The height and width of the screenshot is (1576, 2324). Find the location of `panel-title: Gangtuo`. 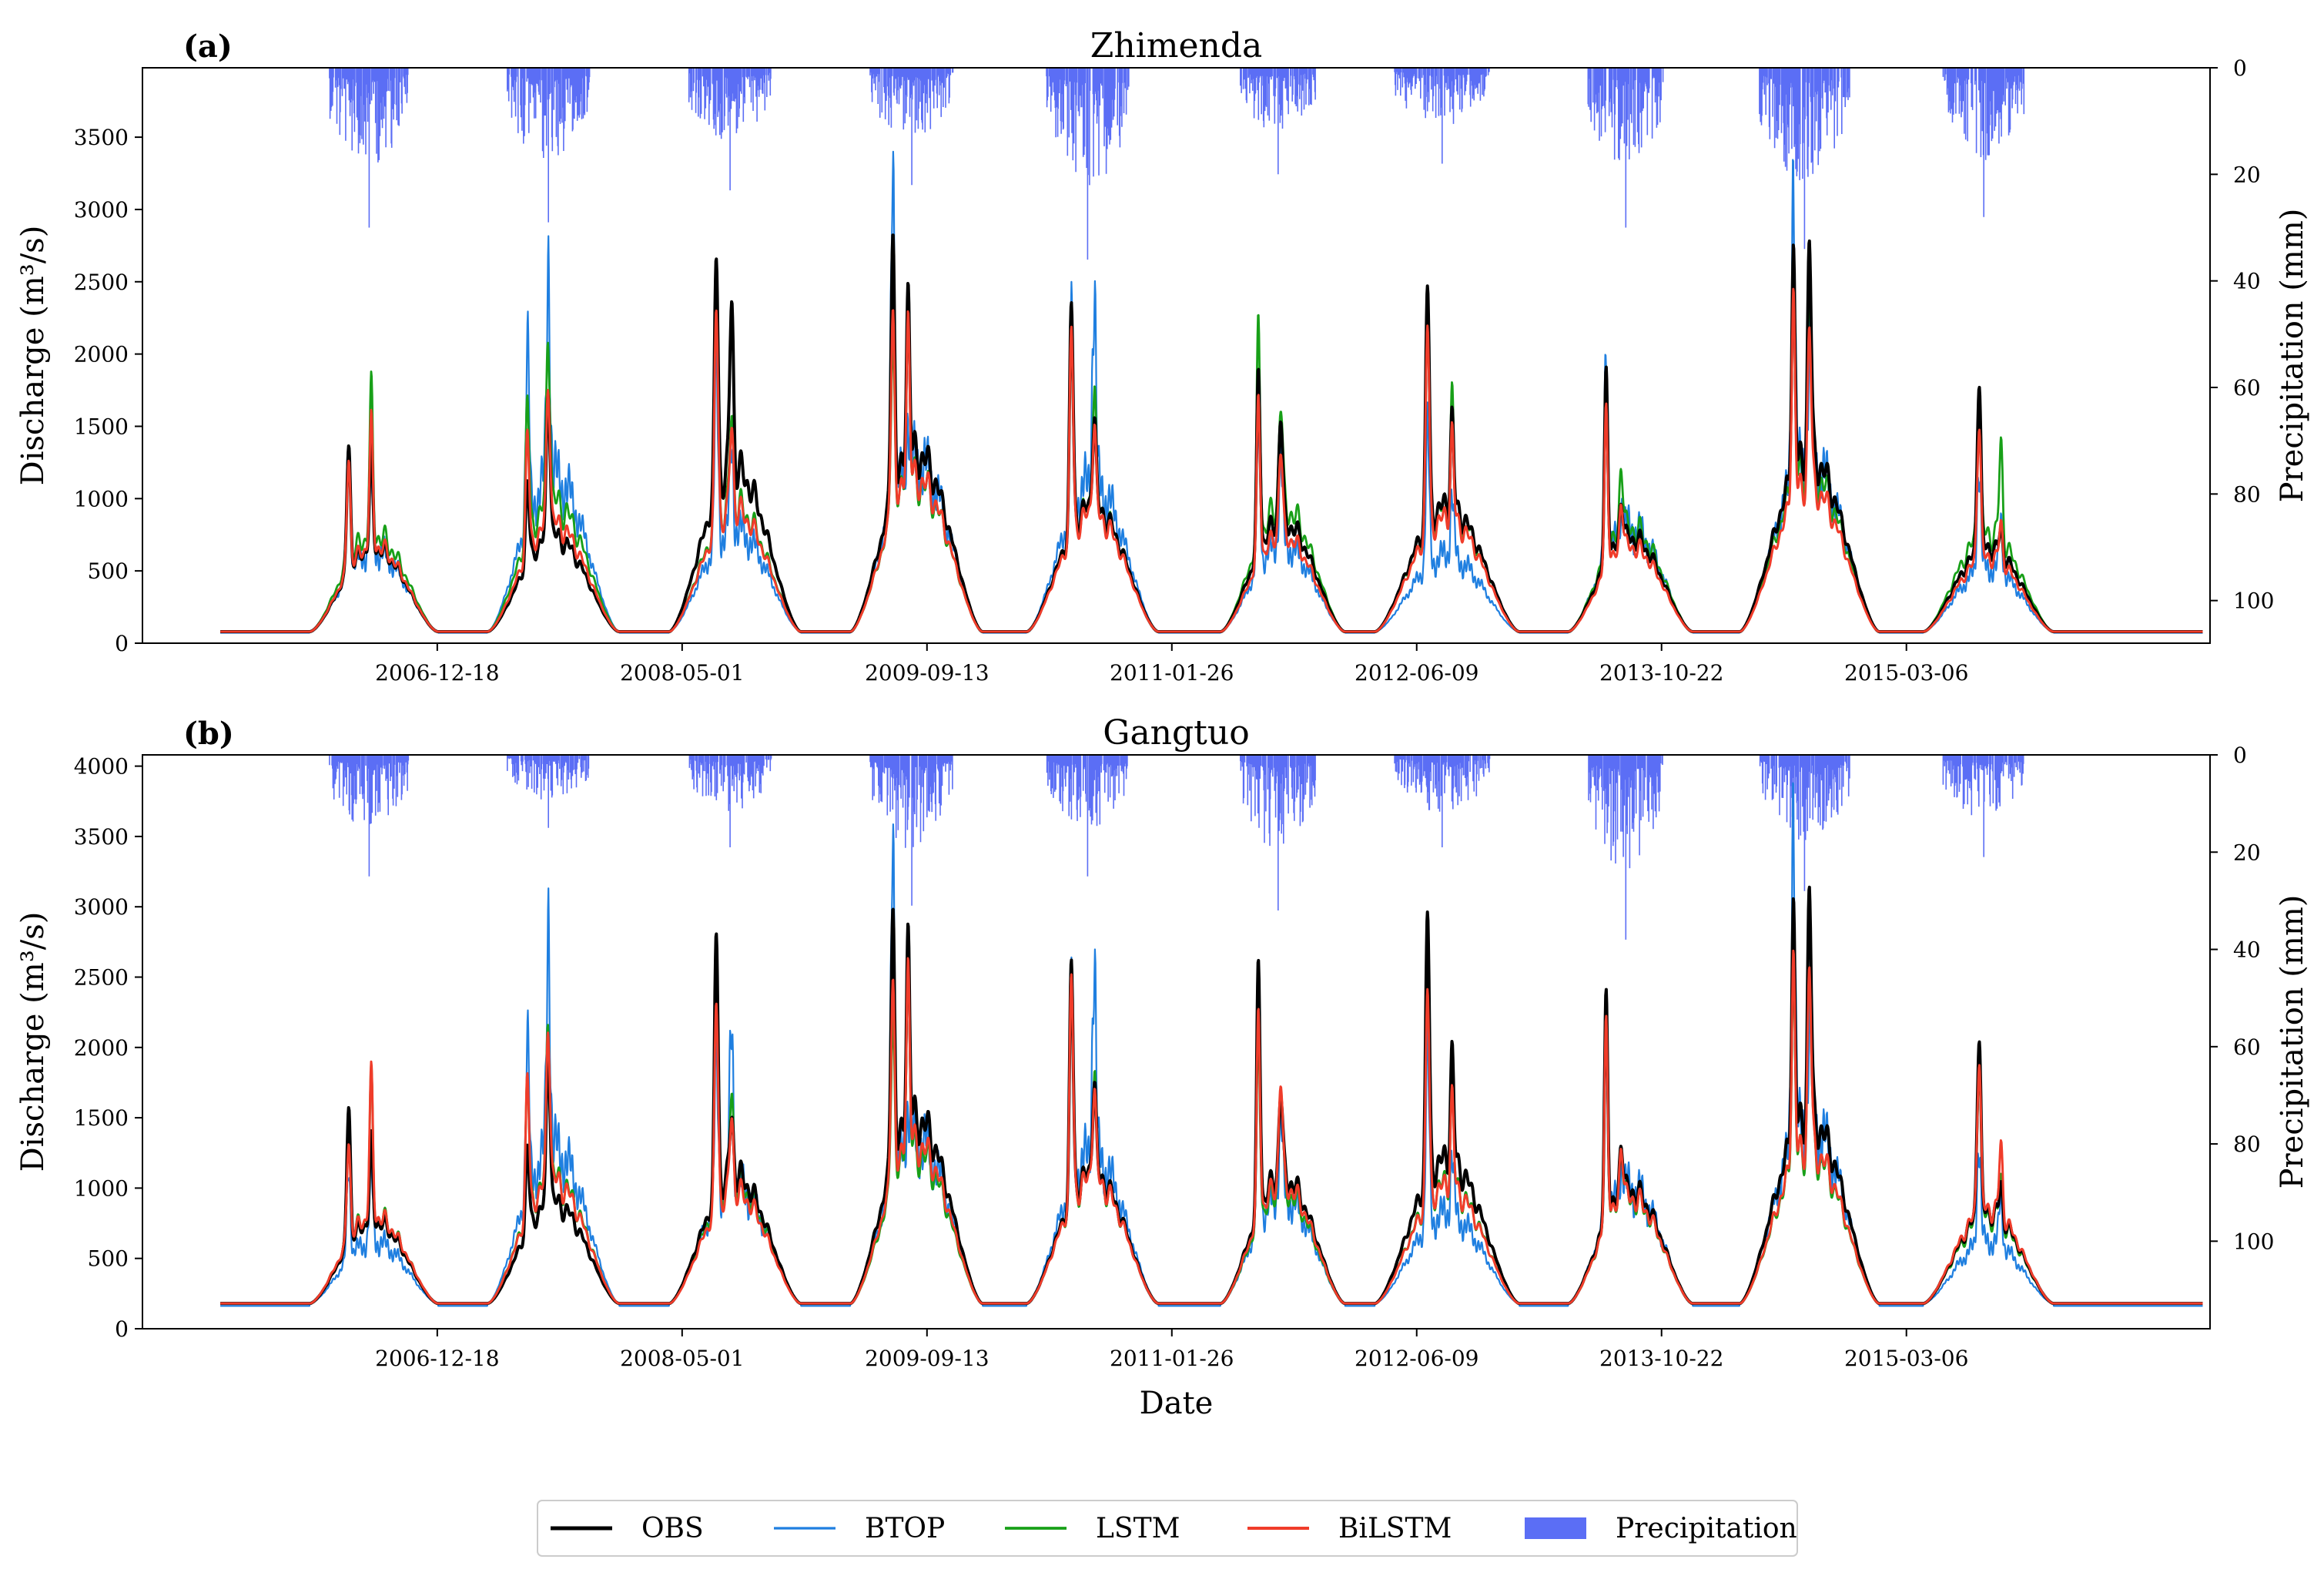

panel-title: Gangtuo is located at coordinates (1176, 733).